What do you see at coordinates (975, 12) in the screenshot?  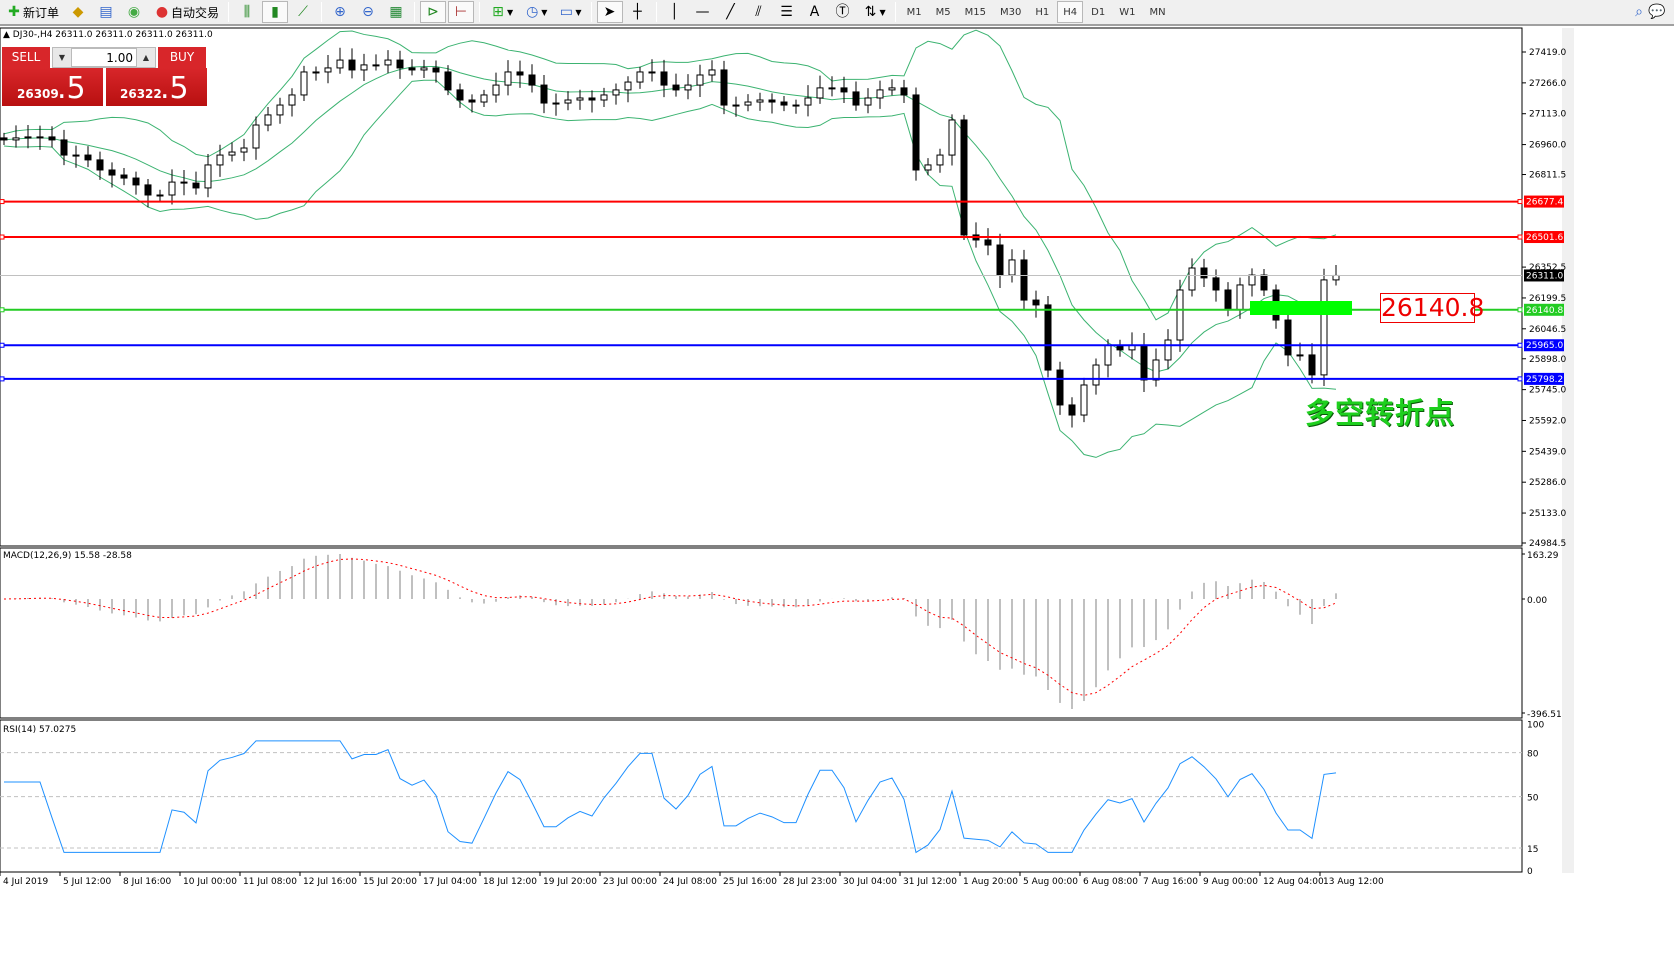 I see `timeframe-m15: M15` at bounding box center [975, 12].